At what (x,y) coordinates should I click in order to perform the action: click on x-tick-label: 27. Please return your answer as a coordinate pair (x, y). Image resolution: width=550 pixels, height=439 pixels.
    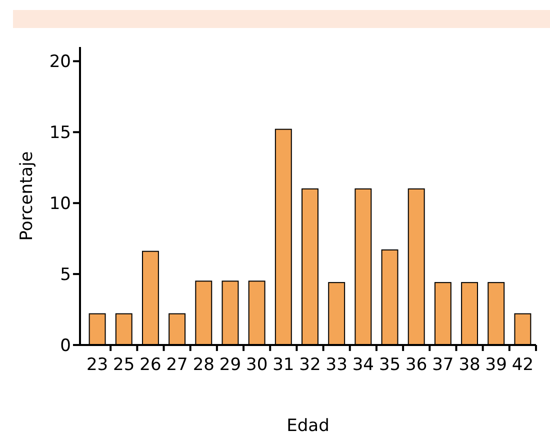
    Looking at the image, I should click on (177, 365).